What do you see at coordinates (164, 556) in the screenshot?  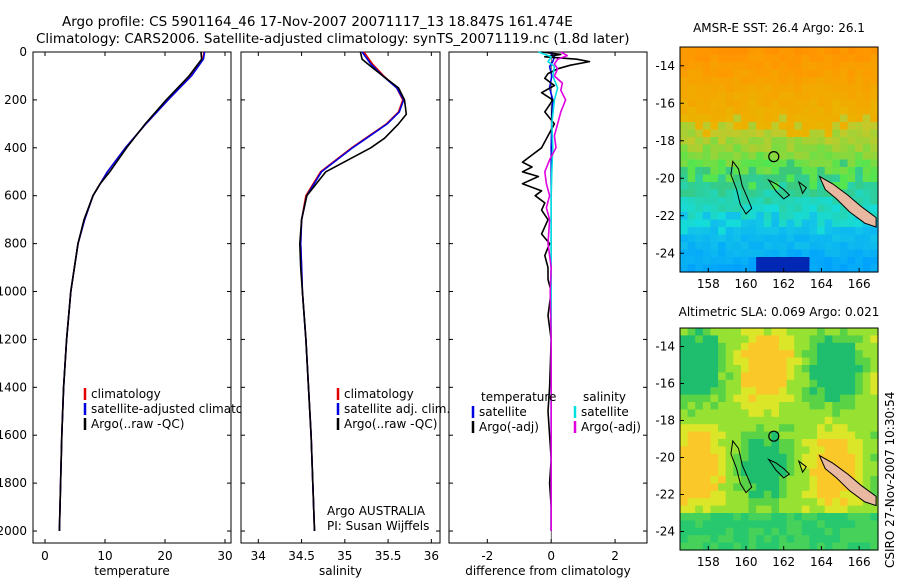 I see `x-tick-label: 20` at bounding box center [164, 556].